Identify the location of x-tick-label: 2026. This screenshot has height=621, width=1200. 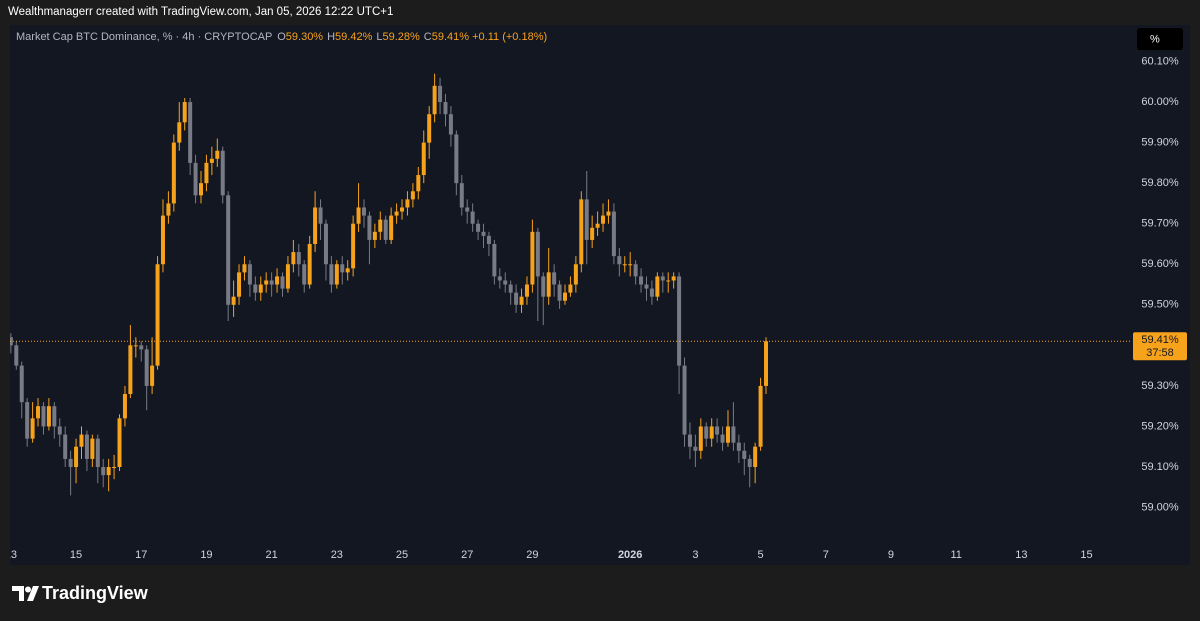
(630, 555).